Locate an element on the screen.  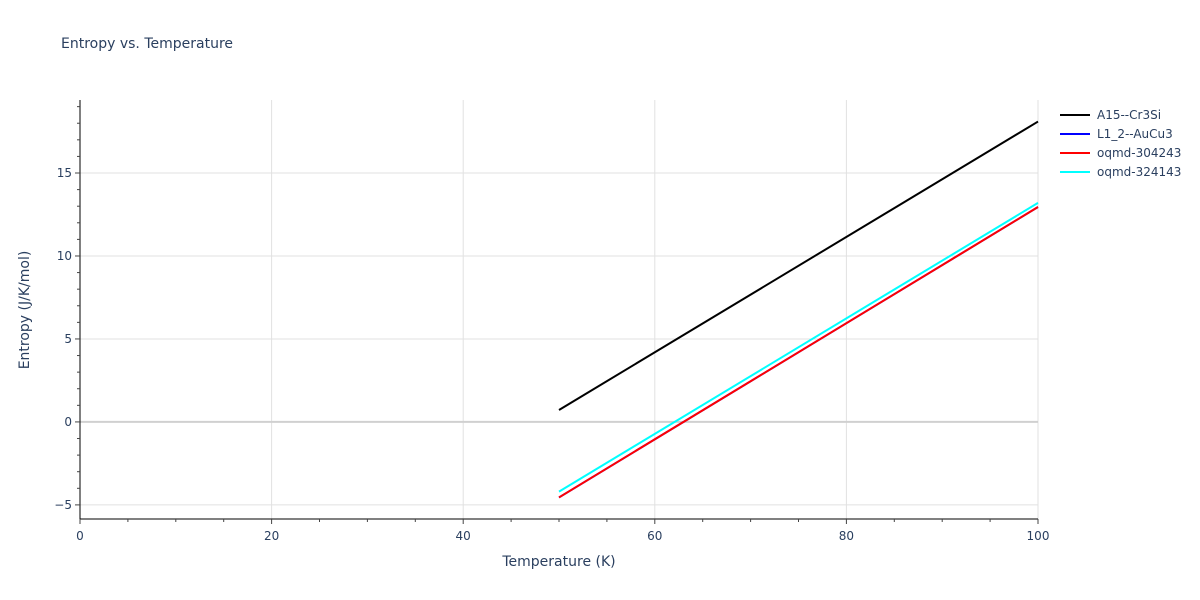
legend-item-oqmd-304243: oqmd-304243 is located at coordinates (1120, 152).